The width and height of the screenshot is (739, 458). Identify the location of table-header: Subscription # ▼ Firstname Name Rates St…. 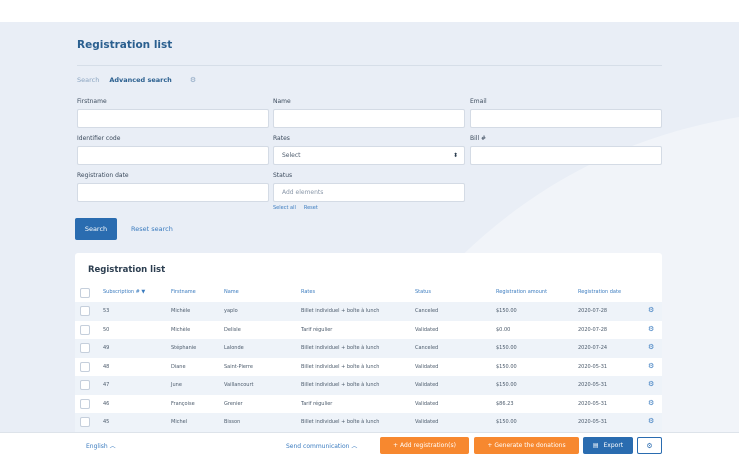
(368, 293).